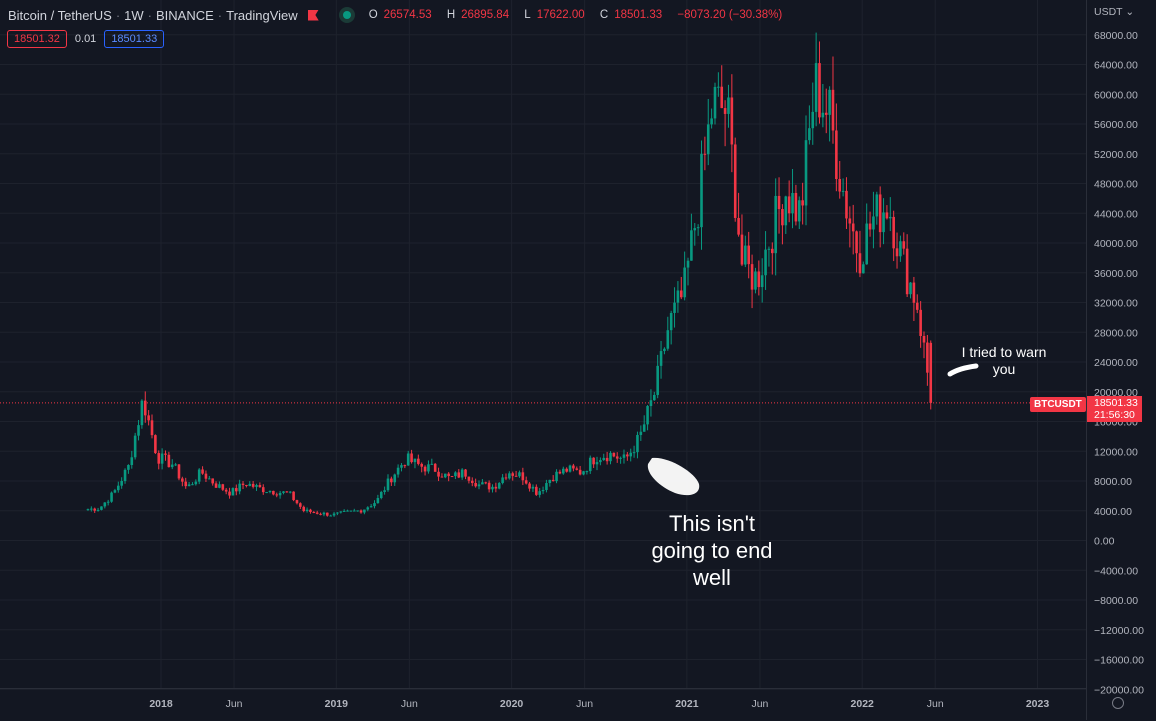 This screenshot has width=1156, height=721. What do you see at coordinates (1119, 631) in the screenshot?
I see `price-tick-label: −12000.00` at bounding box center [1119, 631].